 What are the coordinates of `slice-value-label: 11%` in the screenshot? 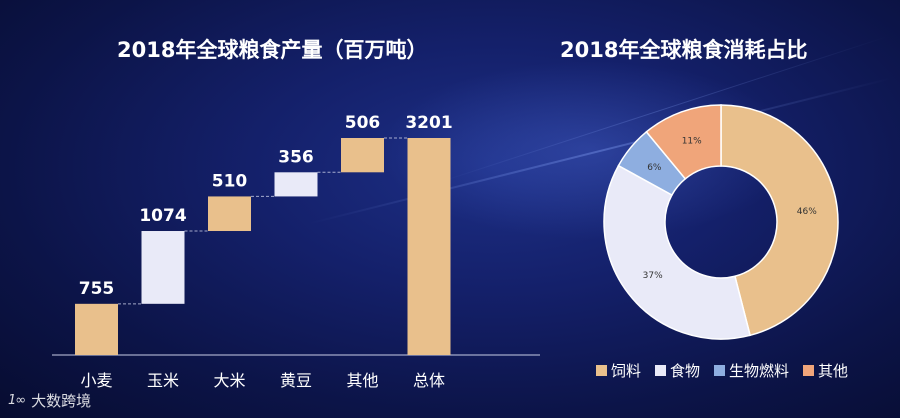 It's located at (692, 142).